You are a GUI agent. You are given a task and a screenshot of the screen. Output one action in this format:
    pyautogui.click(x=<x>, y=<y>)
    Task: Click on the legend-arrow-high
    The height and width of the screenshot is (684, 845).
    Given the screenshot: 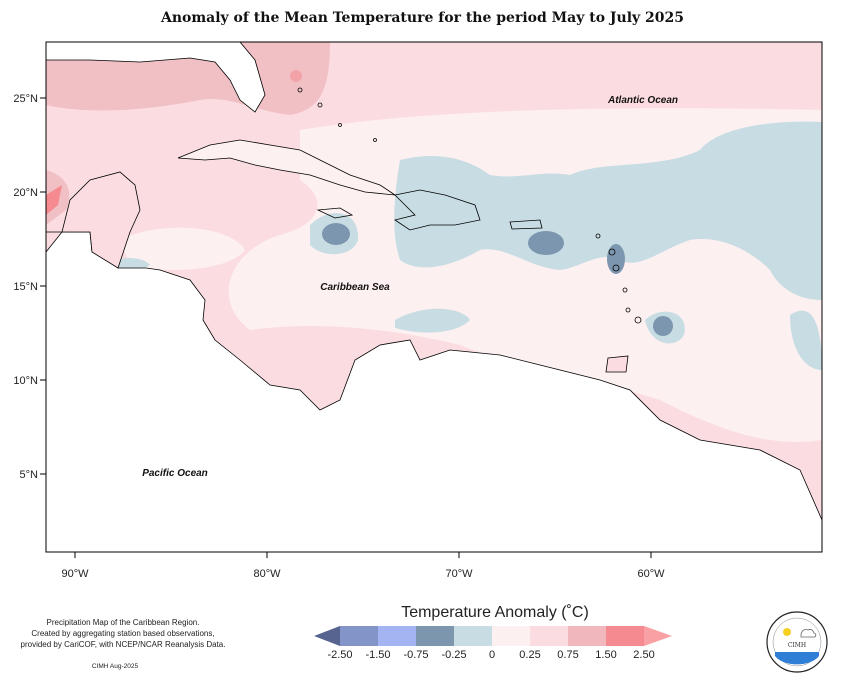 What is the action you would take?
    pyautogui.click(x=658, y=636)
    